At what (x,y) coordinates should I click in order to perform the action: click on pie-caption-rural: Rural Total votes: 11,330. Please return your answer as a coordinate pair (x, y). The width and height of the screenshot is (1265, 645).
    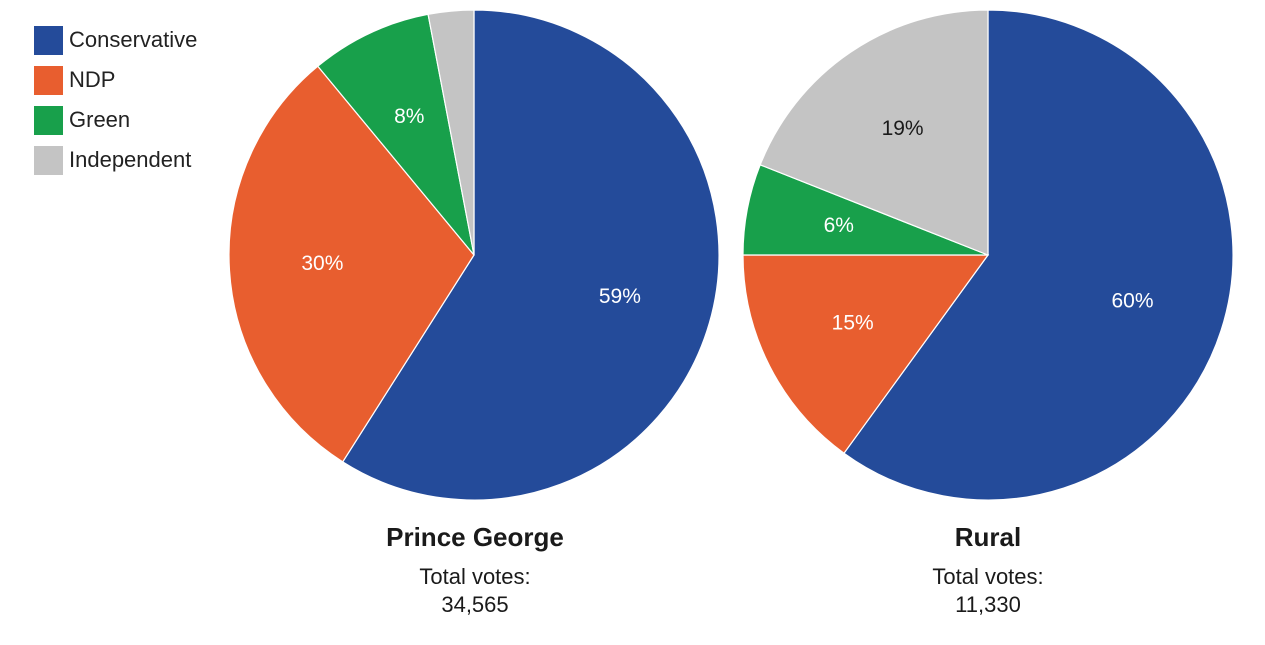
    Looking at the image, I should click on (988, 570).